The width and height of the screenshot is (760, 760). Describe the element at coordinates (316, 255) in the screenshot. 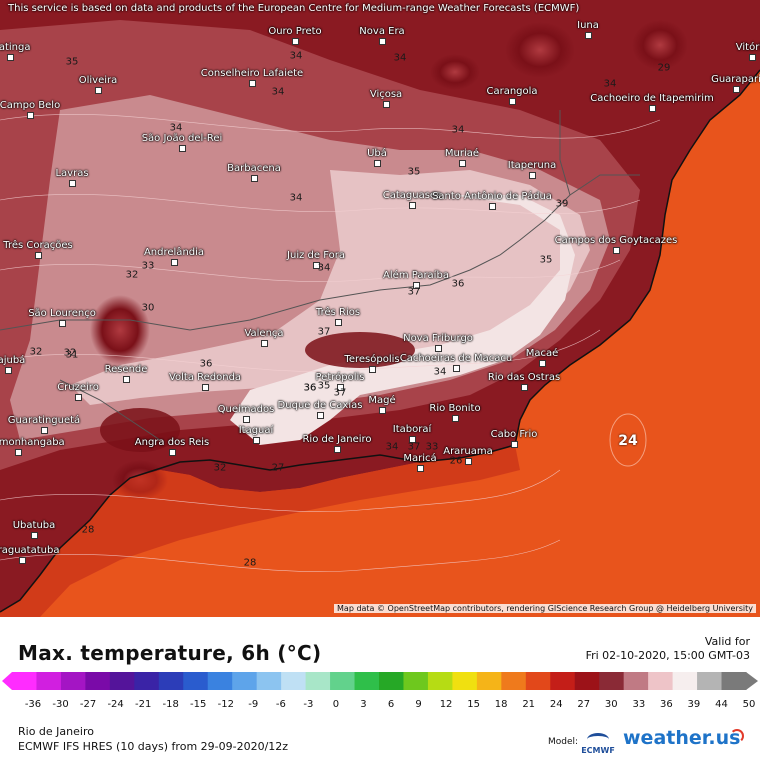

I see `city-label: Juiz de Fora` at that location.